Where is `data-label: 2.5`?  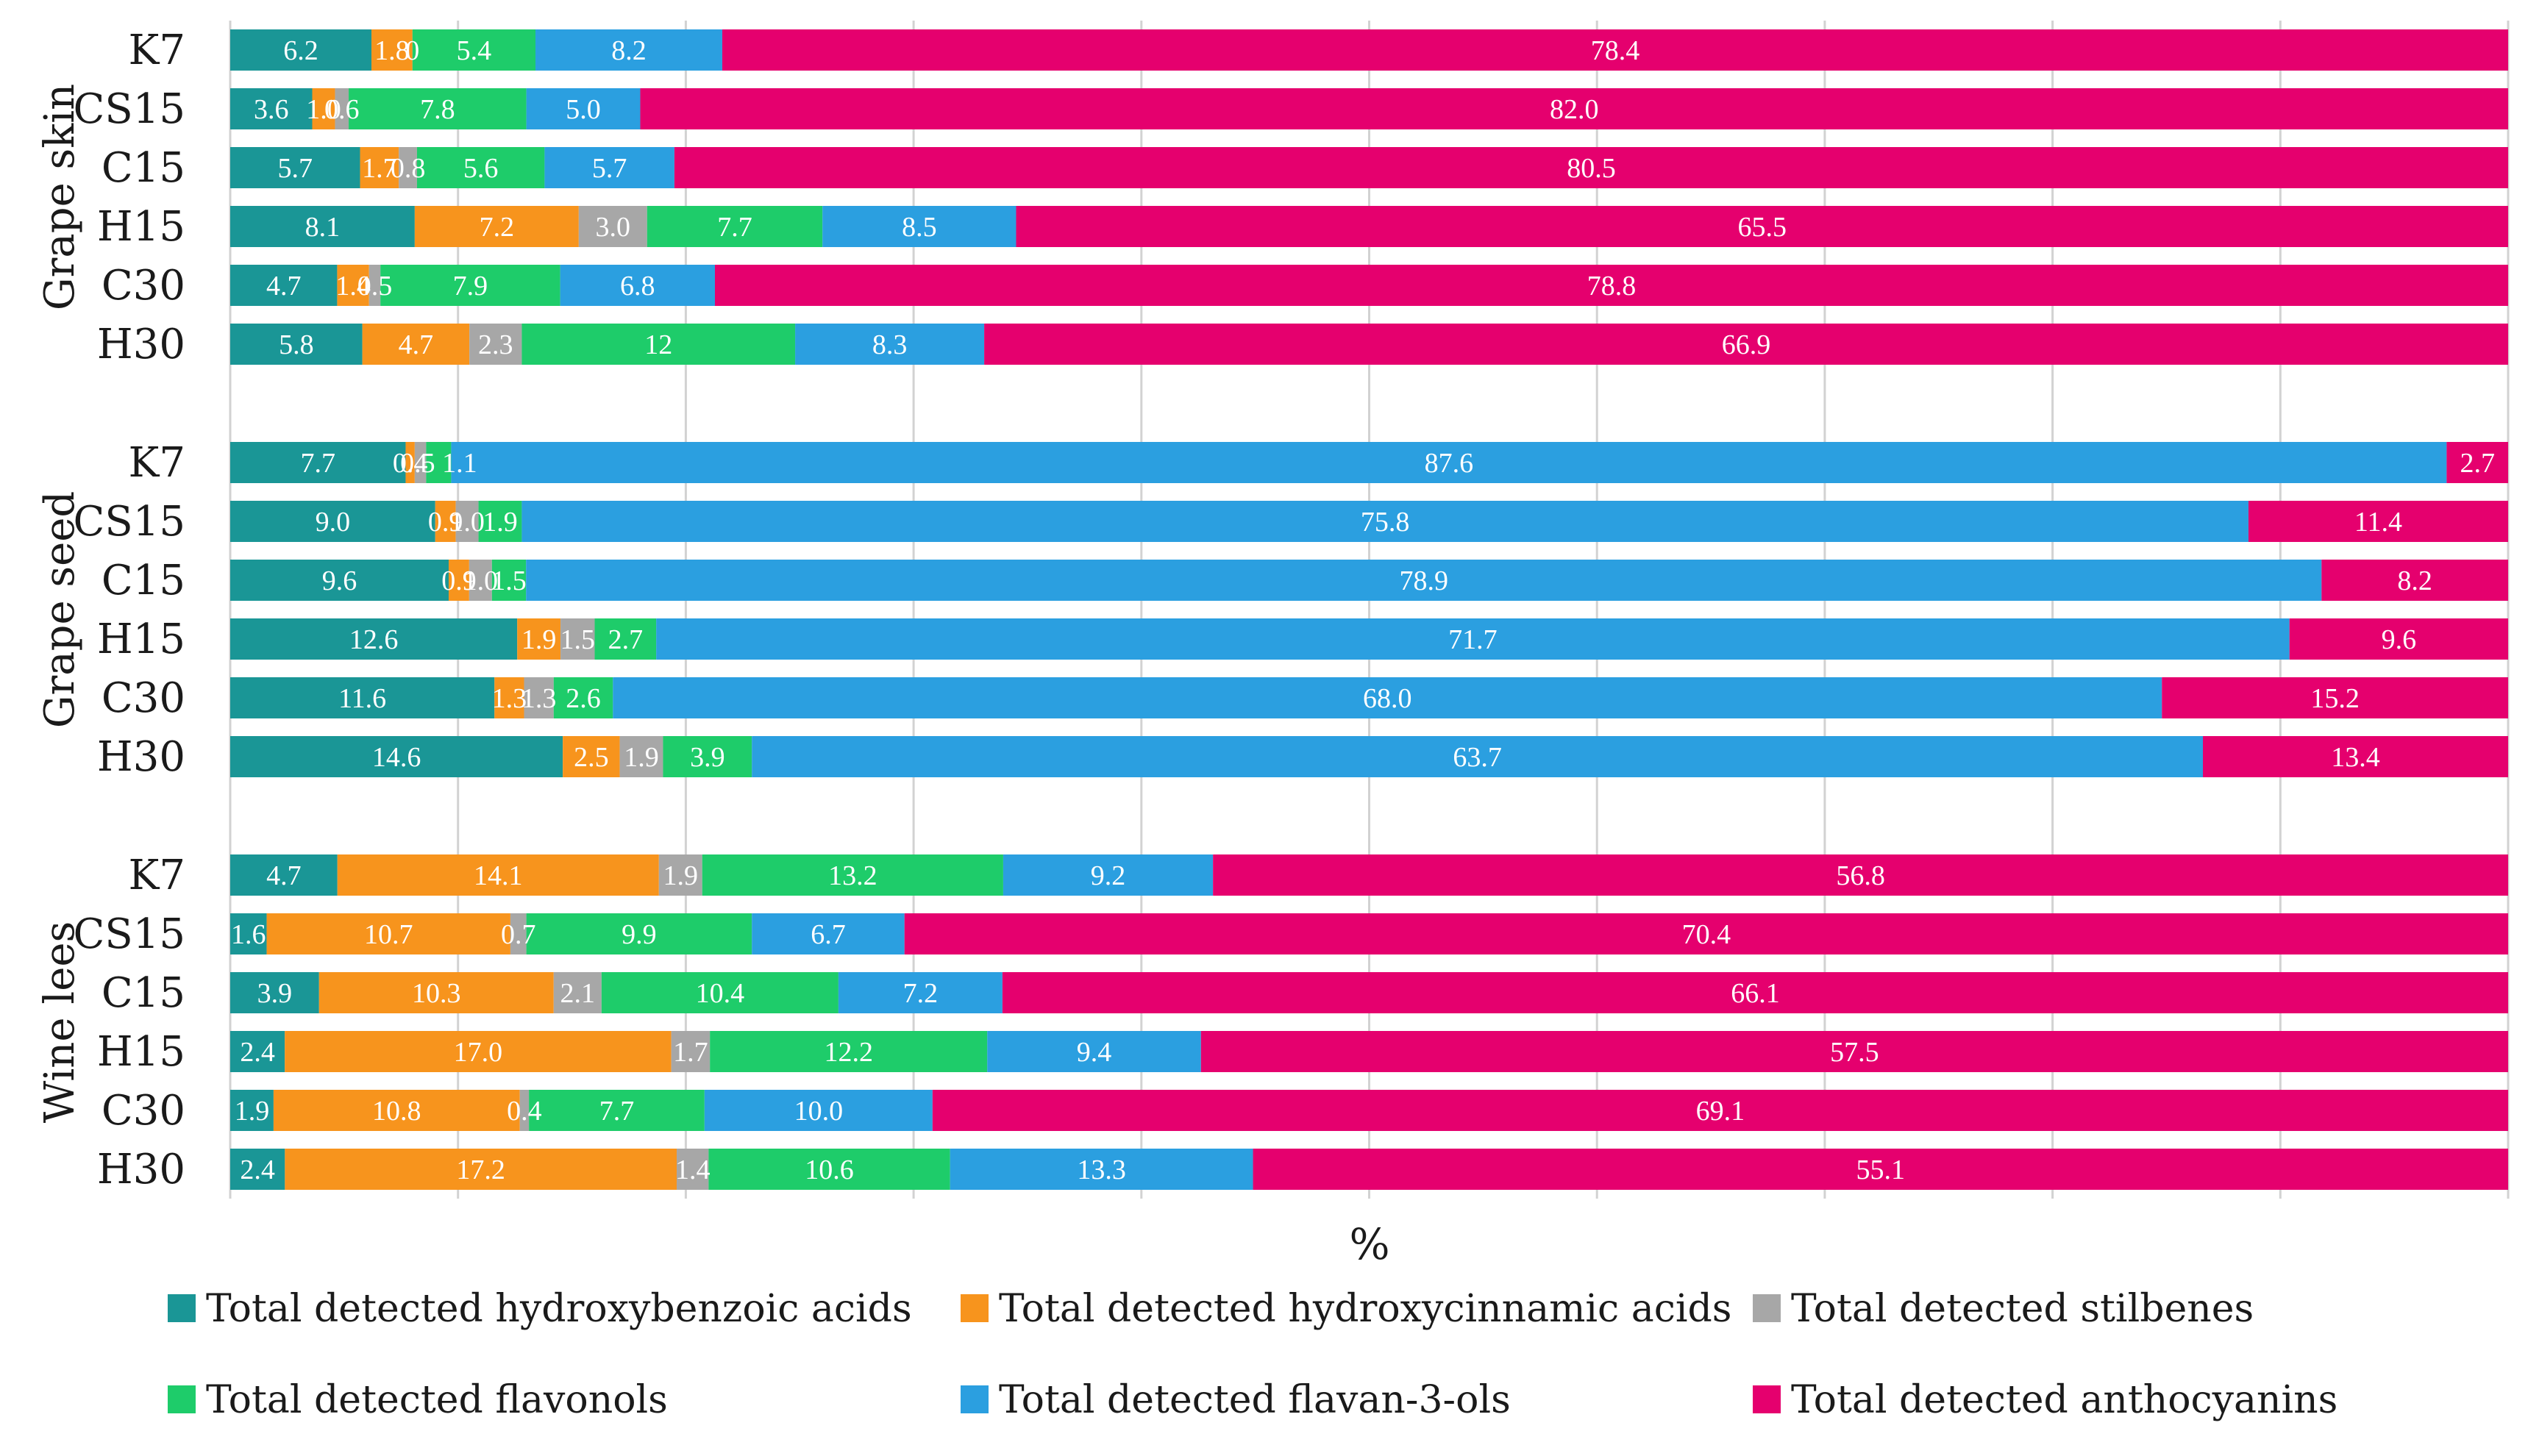
data-label: 2.5 is located at coordinates (591, 757).